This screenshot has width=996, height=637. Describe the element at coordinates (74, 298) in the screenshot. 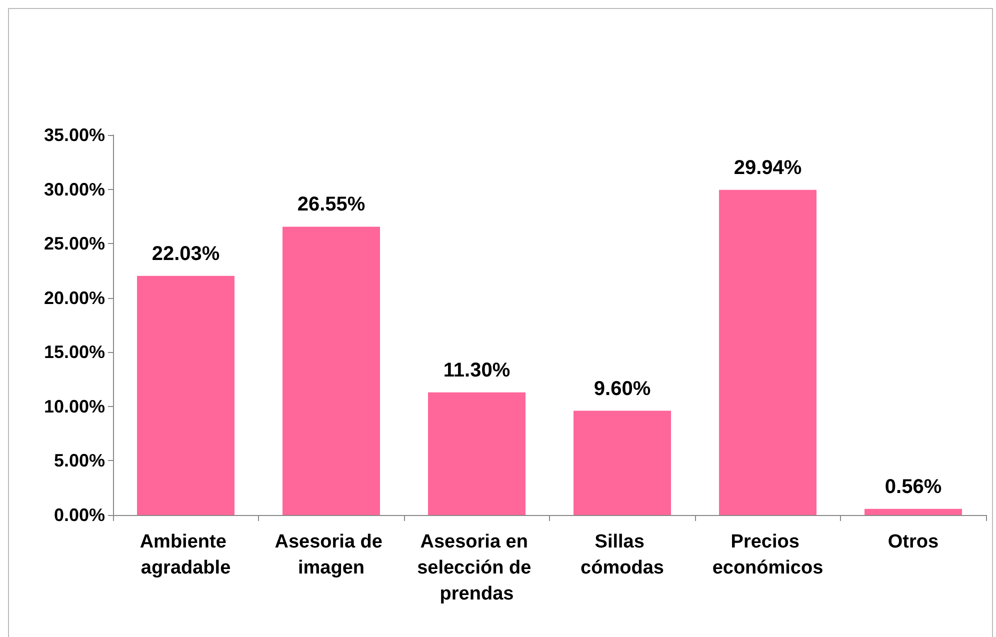

I see `y-tick-label: 20.00%` at that location.